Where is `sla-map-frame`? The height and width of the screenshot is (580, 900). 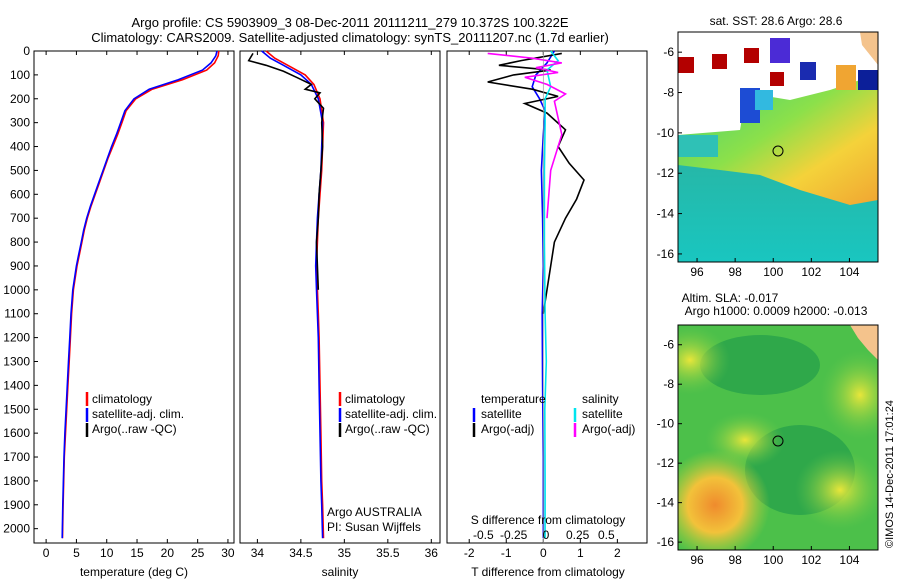
sla-map-frame is located at coordinates (778, 437).